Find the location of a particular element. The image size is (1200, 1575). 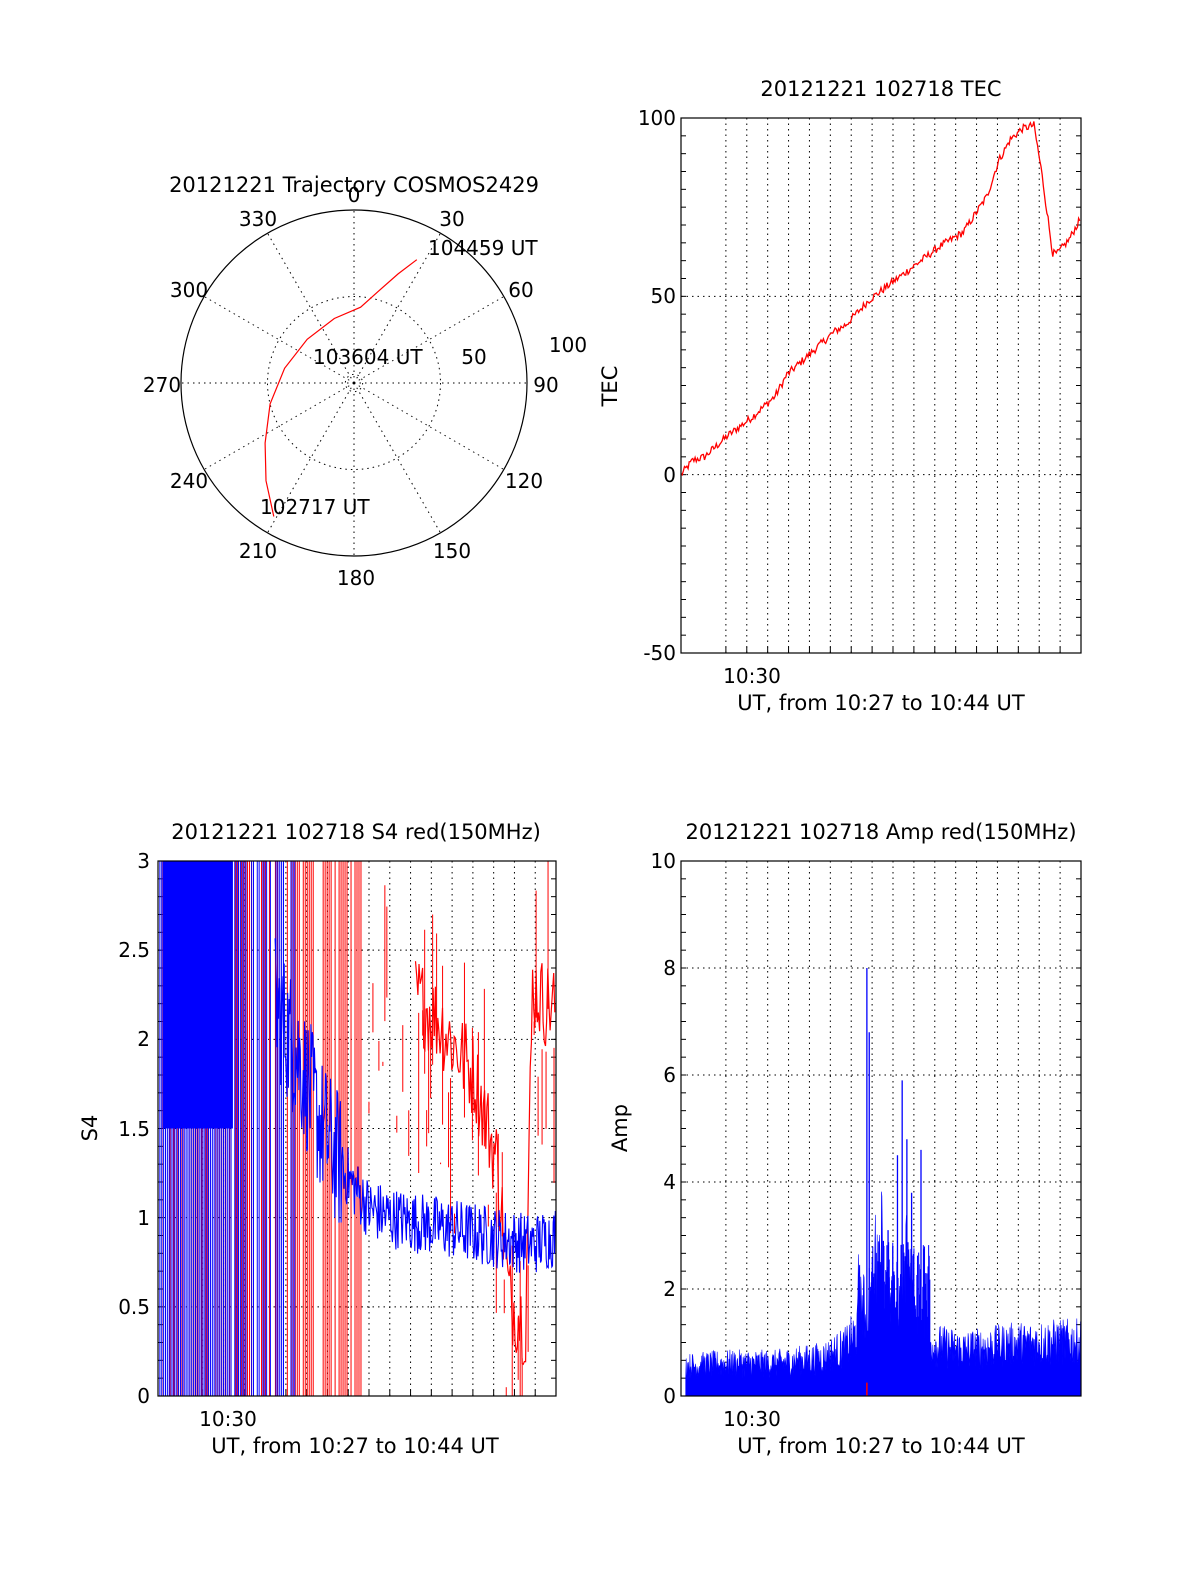

s4-ytick-3: 3 is located at coordinates (143, 861).